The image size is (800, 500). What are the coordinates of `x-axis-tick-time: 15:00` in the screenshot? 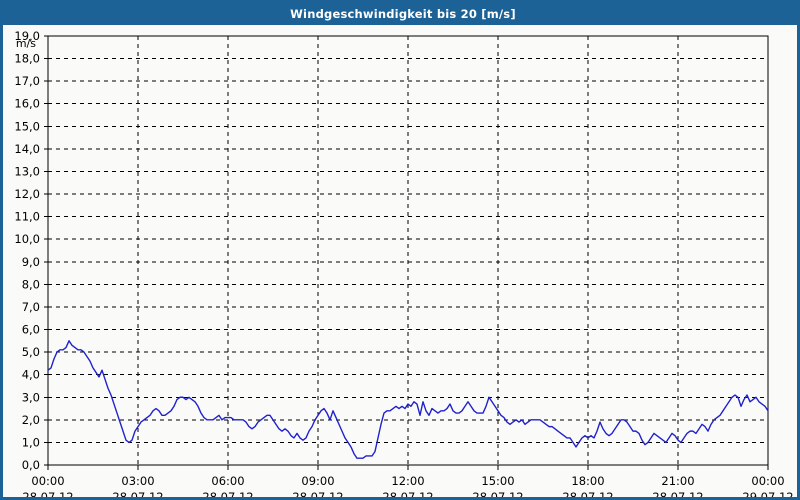 It's located at (497, 481).